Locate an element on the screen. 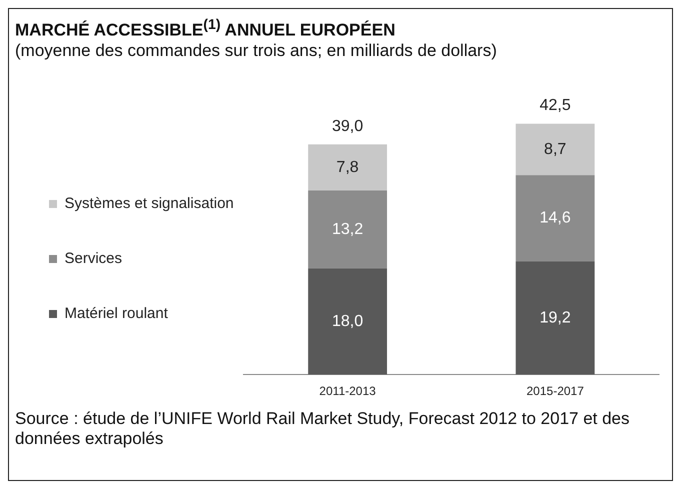 The image size is (683, 489). data-label: 13,2 is located at coordinates (348, 229).